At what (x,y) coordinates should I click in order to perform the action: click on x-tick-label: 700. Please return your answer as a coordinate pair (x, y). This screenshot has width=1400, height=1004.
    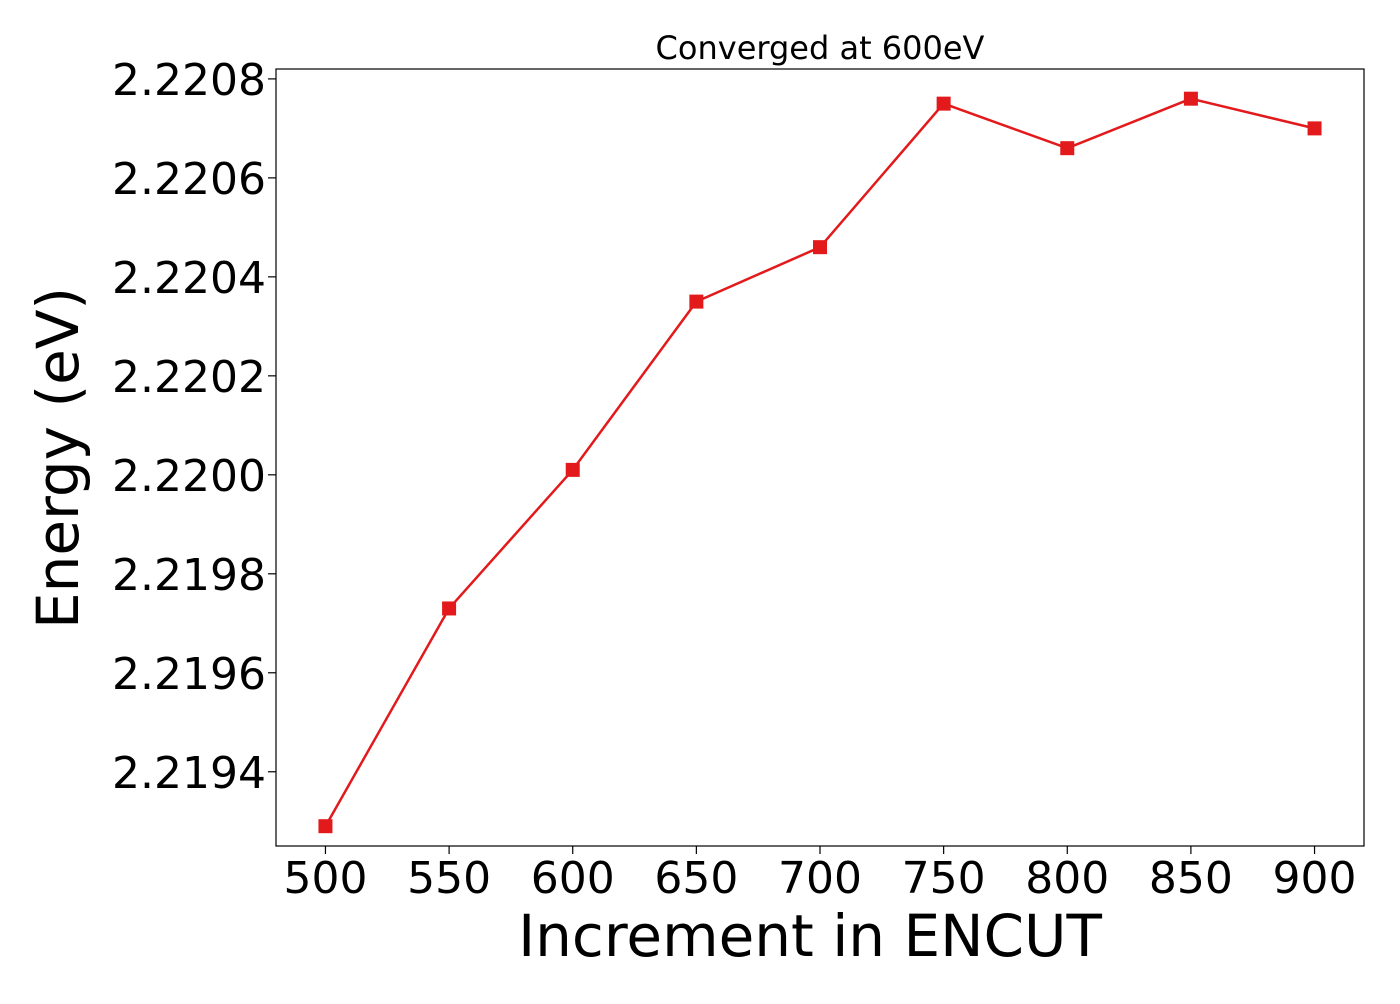
    Looking at the image, I should click on (820, 878).